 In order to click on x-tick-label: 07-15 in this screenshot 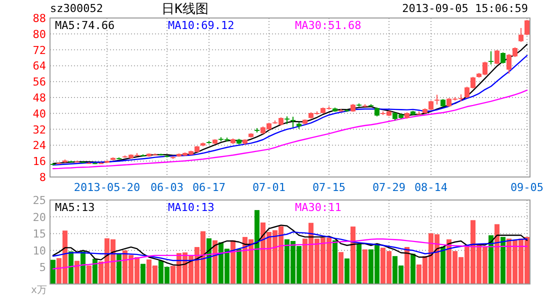, I will do `click(329, 187)`.